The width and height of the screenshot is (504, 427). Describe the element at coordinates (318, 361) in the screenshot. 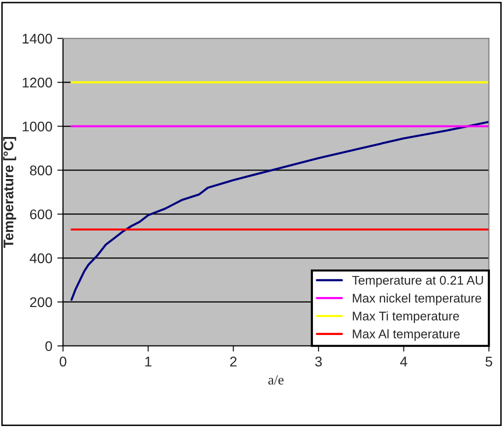

I see `x-tick-label: 3` at that location.